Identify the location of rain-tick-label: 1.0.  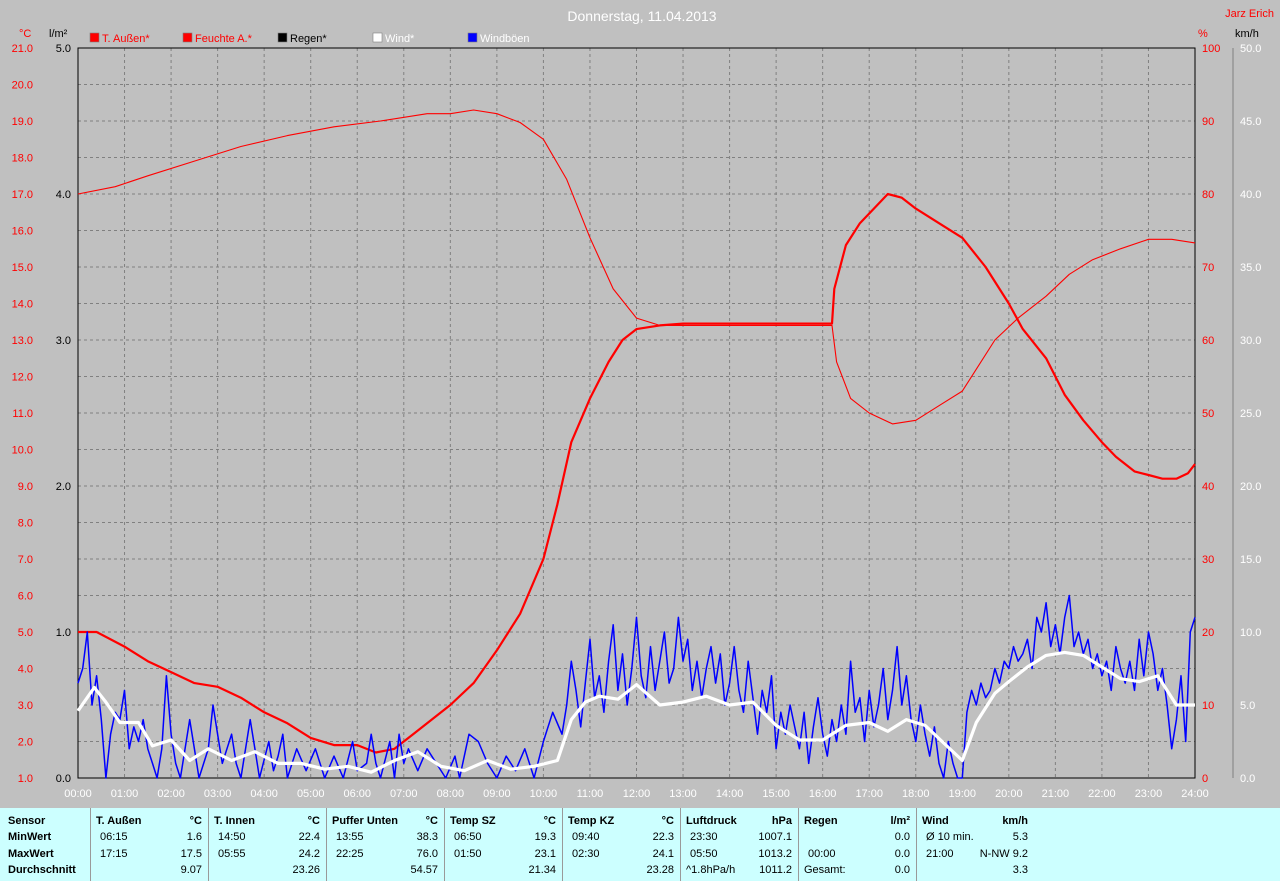
(63, 633).